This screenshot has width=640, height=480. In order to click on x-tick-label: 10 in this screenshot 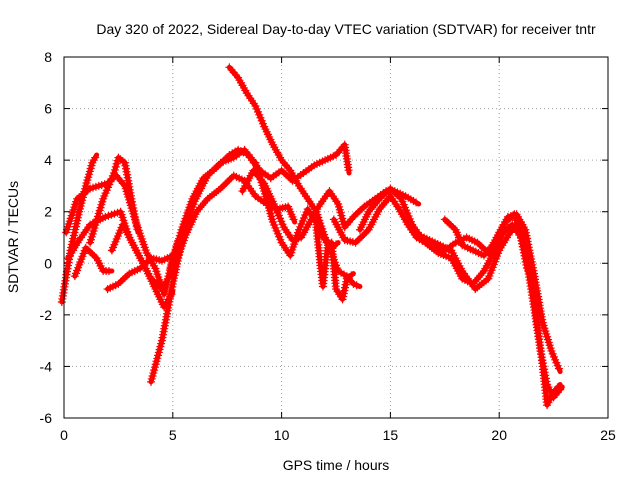, I will do `click(282, 435)`.